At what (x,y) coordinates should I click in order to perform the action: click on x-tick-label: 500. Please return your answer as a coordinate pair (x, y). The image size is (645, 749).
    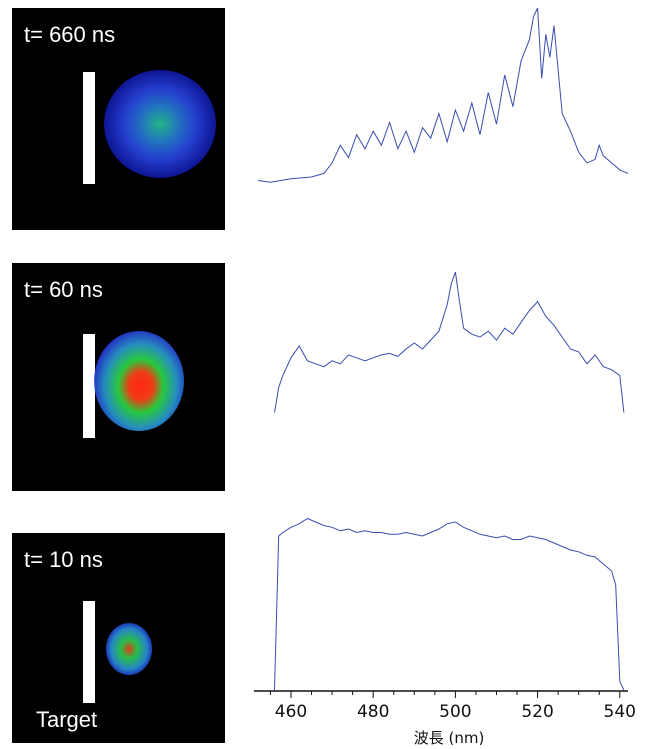
    Looking at the image, I should click on (455, 712).